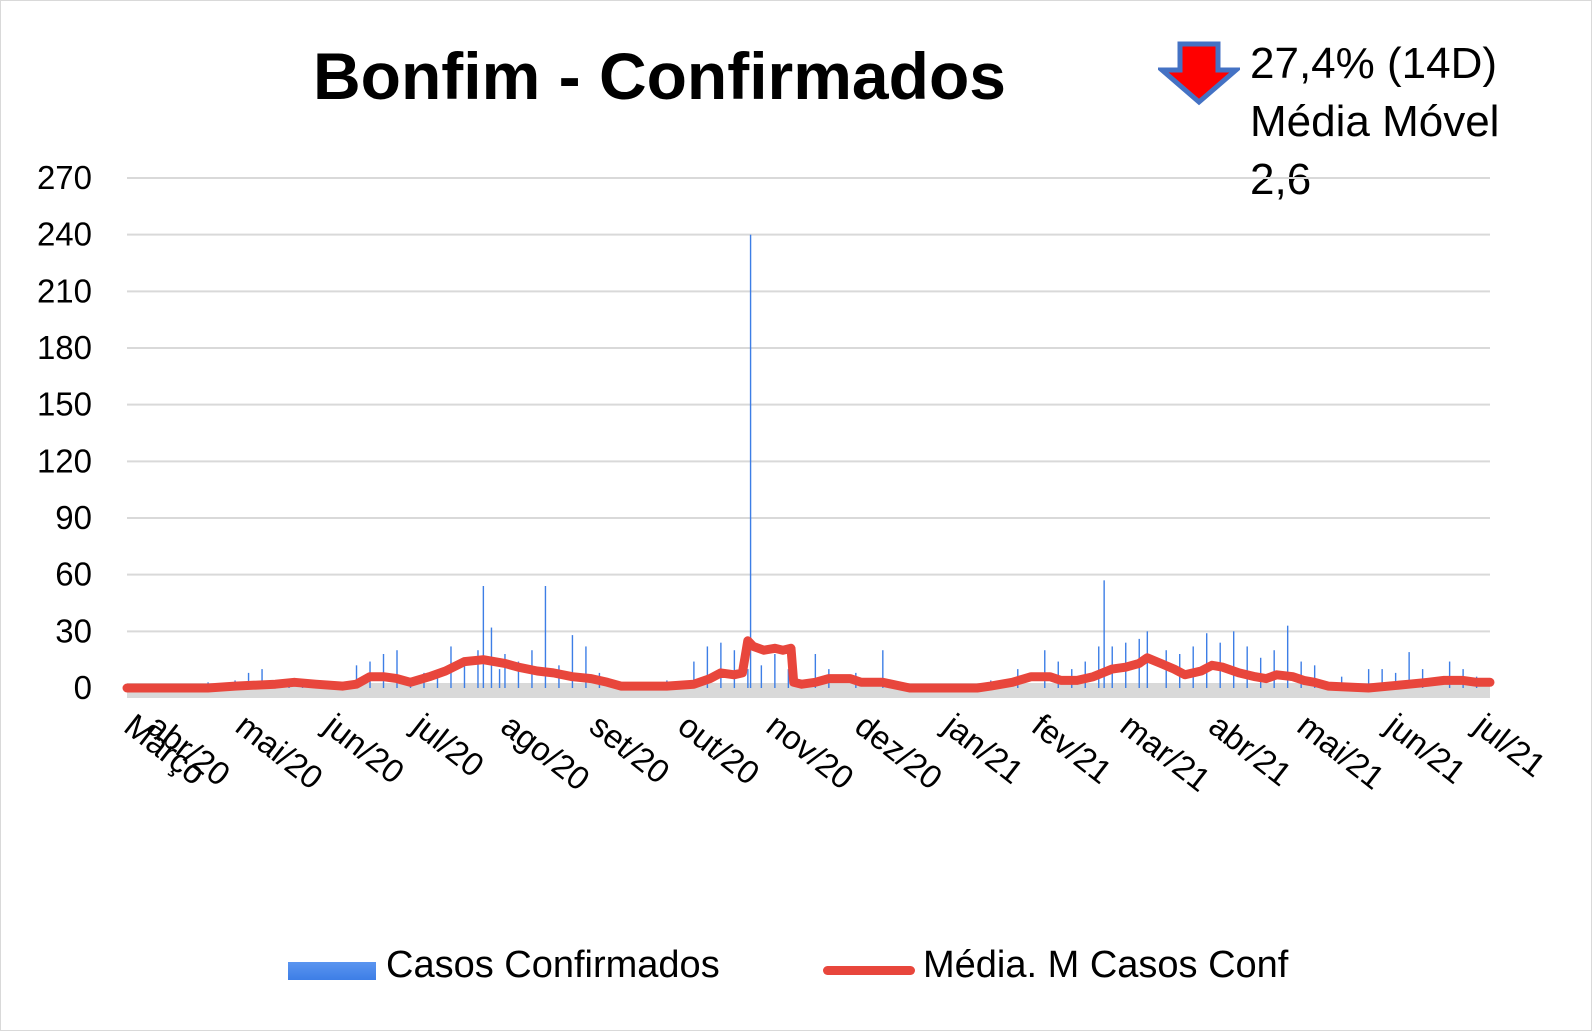  What do you see at coordinates (1166, 752) in the screenshot?
I see `x-tick-label: mar/21` at bounding box center [1166, 752].